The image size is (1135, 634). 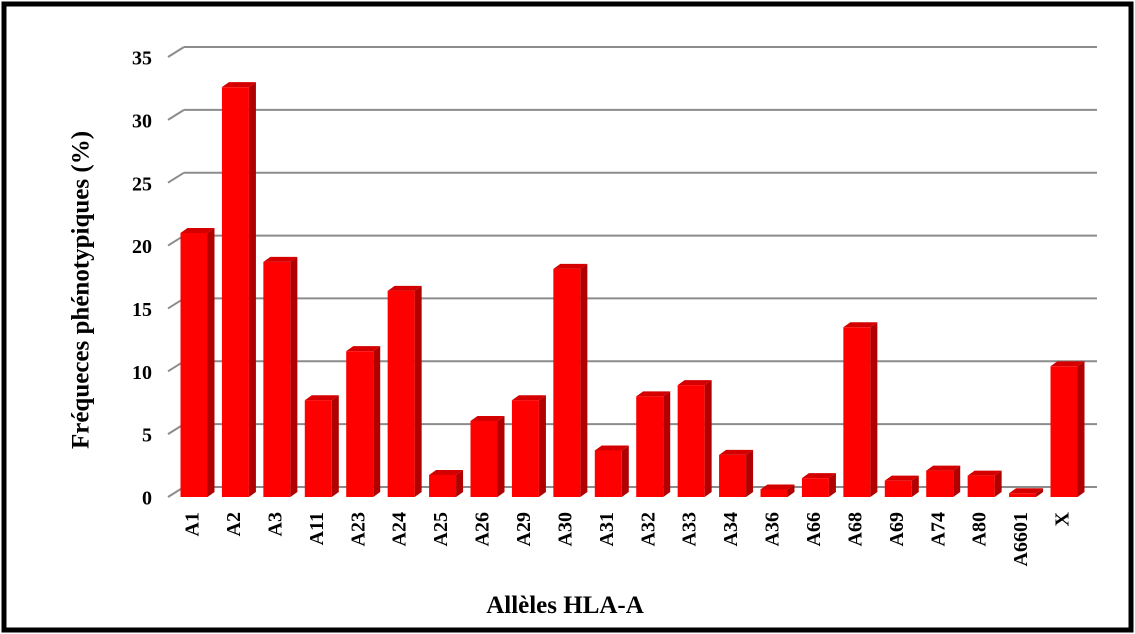 I want to click on x-tick-label: A25, so click(x=441, y=529).